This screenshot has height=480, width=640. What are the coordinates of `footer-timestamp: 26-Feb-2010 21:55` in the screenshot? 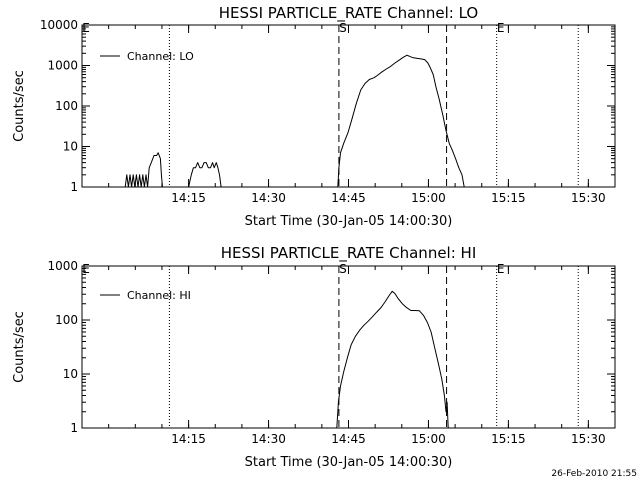 It's located at (594, 474).